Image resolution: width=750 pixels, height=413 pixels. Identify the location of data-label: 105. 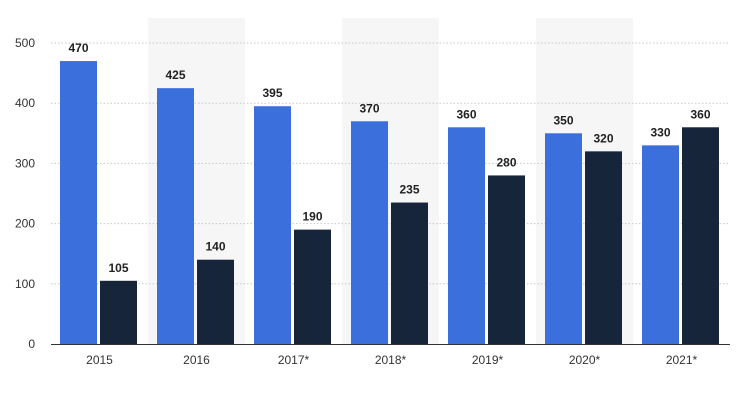
(118, 268).